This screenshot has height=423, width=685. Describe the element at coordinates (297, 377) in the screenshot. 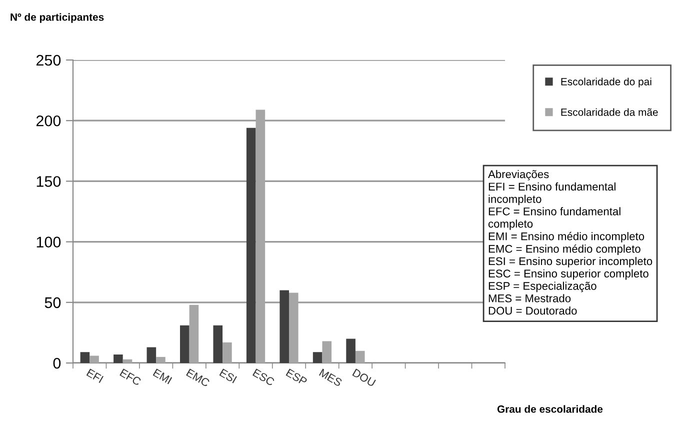

I see `x-tick-label: ESP` at that location.